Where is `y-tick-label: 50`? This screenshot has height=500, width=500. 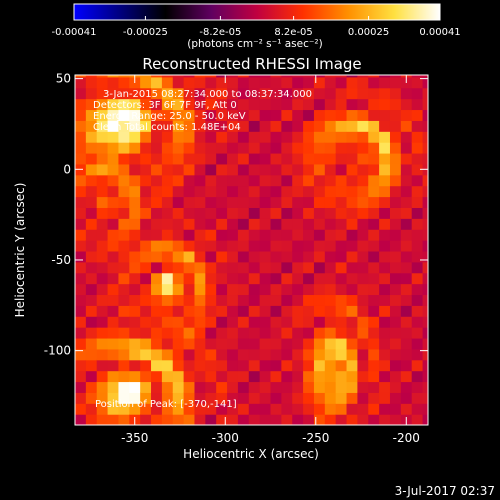 y-tick-label: 50 is located at coordinates (63, 79).